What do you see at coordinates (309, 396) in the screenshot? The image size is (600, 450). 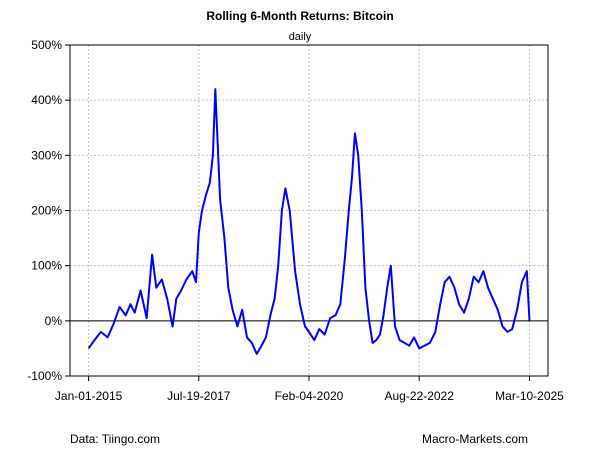 I see `x-tick-label: Feb-04-2020` at bounding box center [309, 396].